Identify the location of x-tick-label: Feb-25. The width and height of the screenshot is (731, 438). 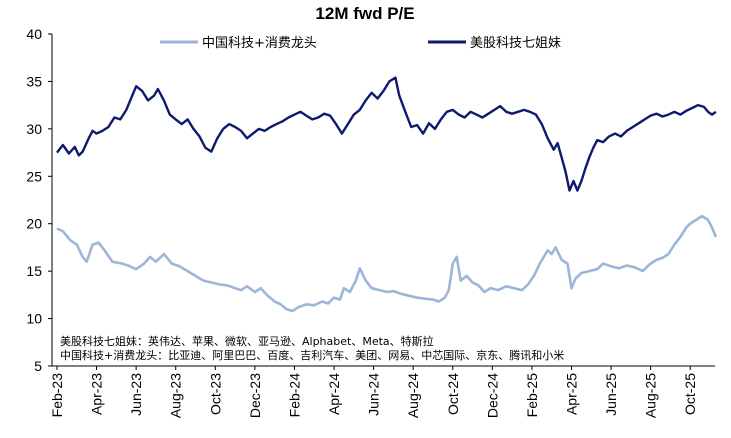
(532, 395).